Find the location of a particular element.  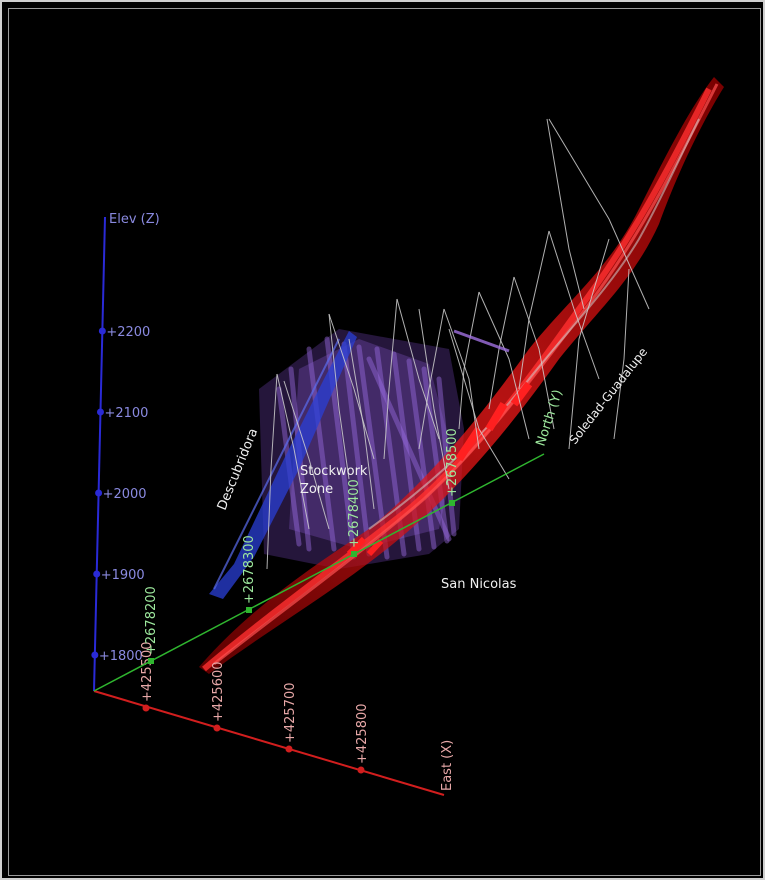

descubridora-label: Descubridora is located at coordinates (238, 469).